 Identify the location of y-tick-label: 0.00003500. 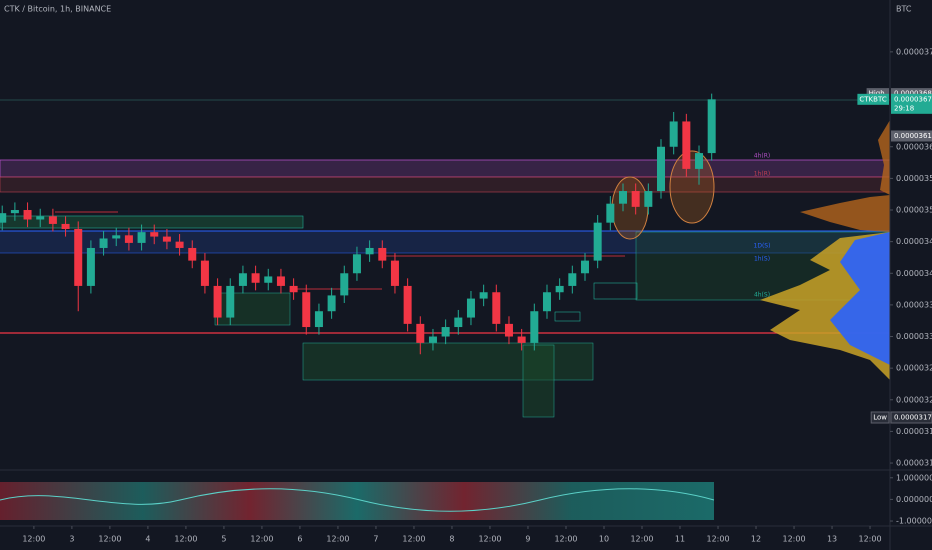
(914, 210).